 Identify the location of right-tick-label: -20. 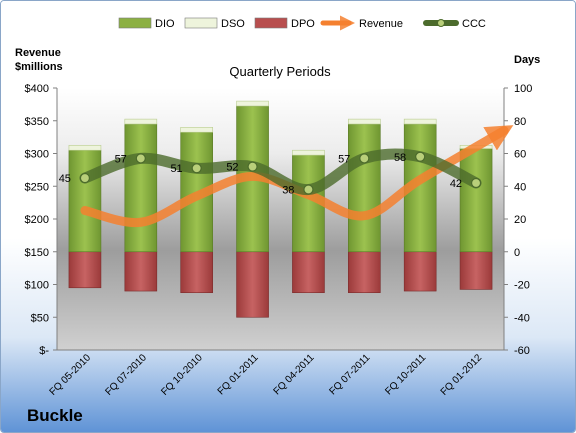
(522, 286).